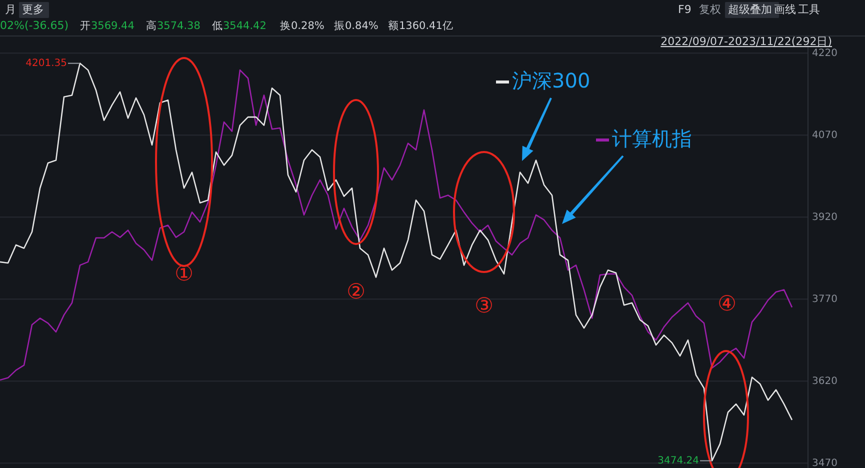 The width and height of the screenshot is (865, 468). What do you see at coordinates (107, 26) in the screenshot?
I see `text: 开3569.44` at bounding box center [107, 26].